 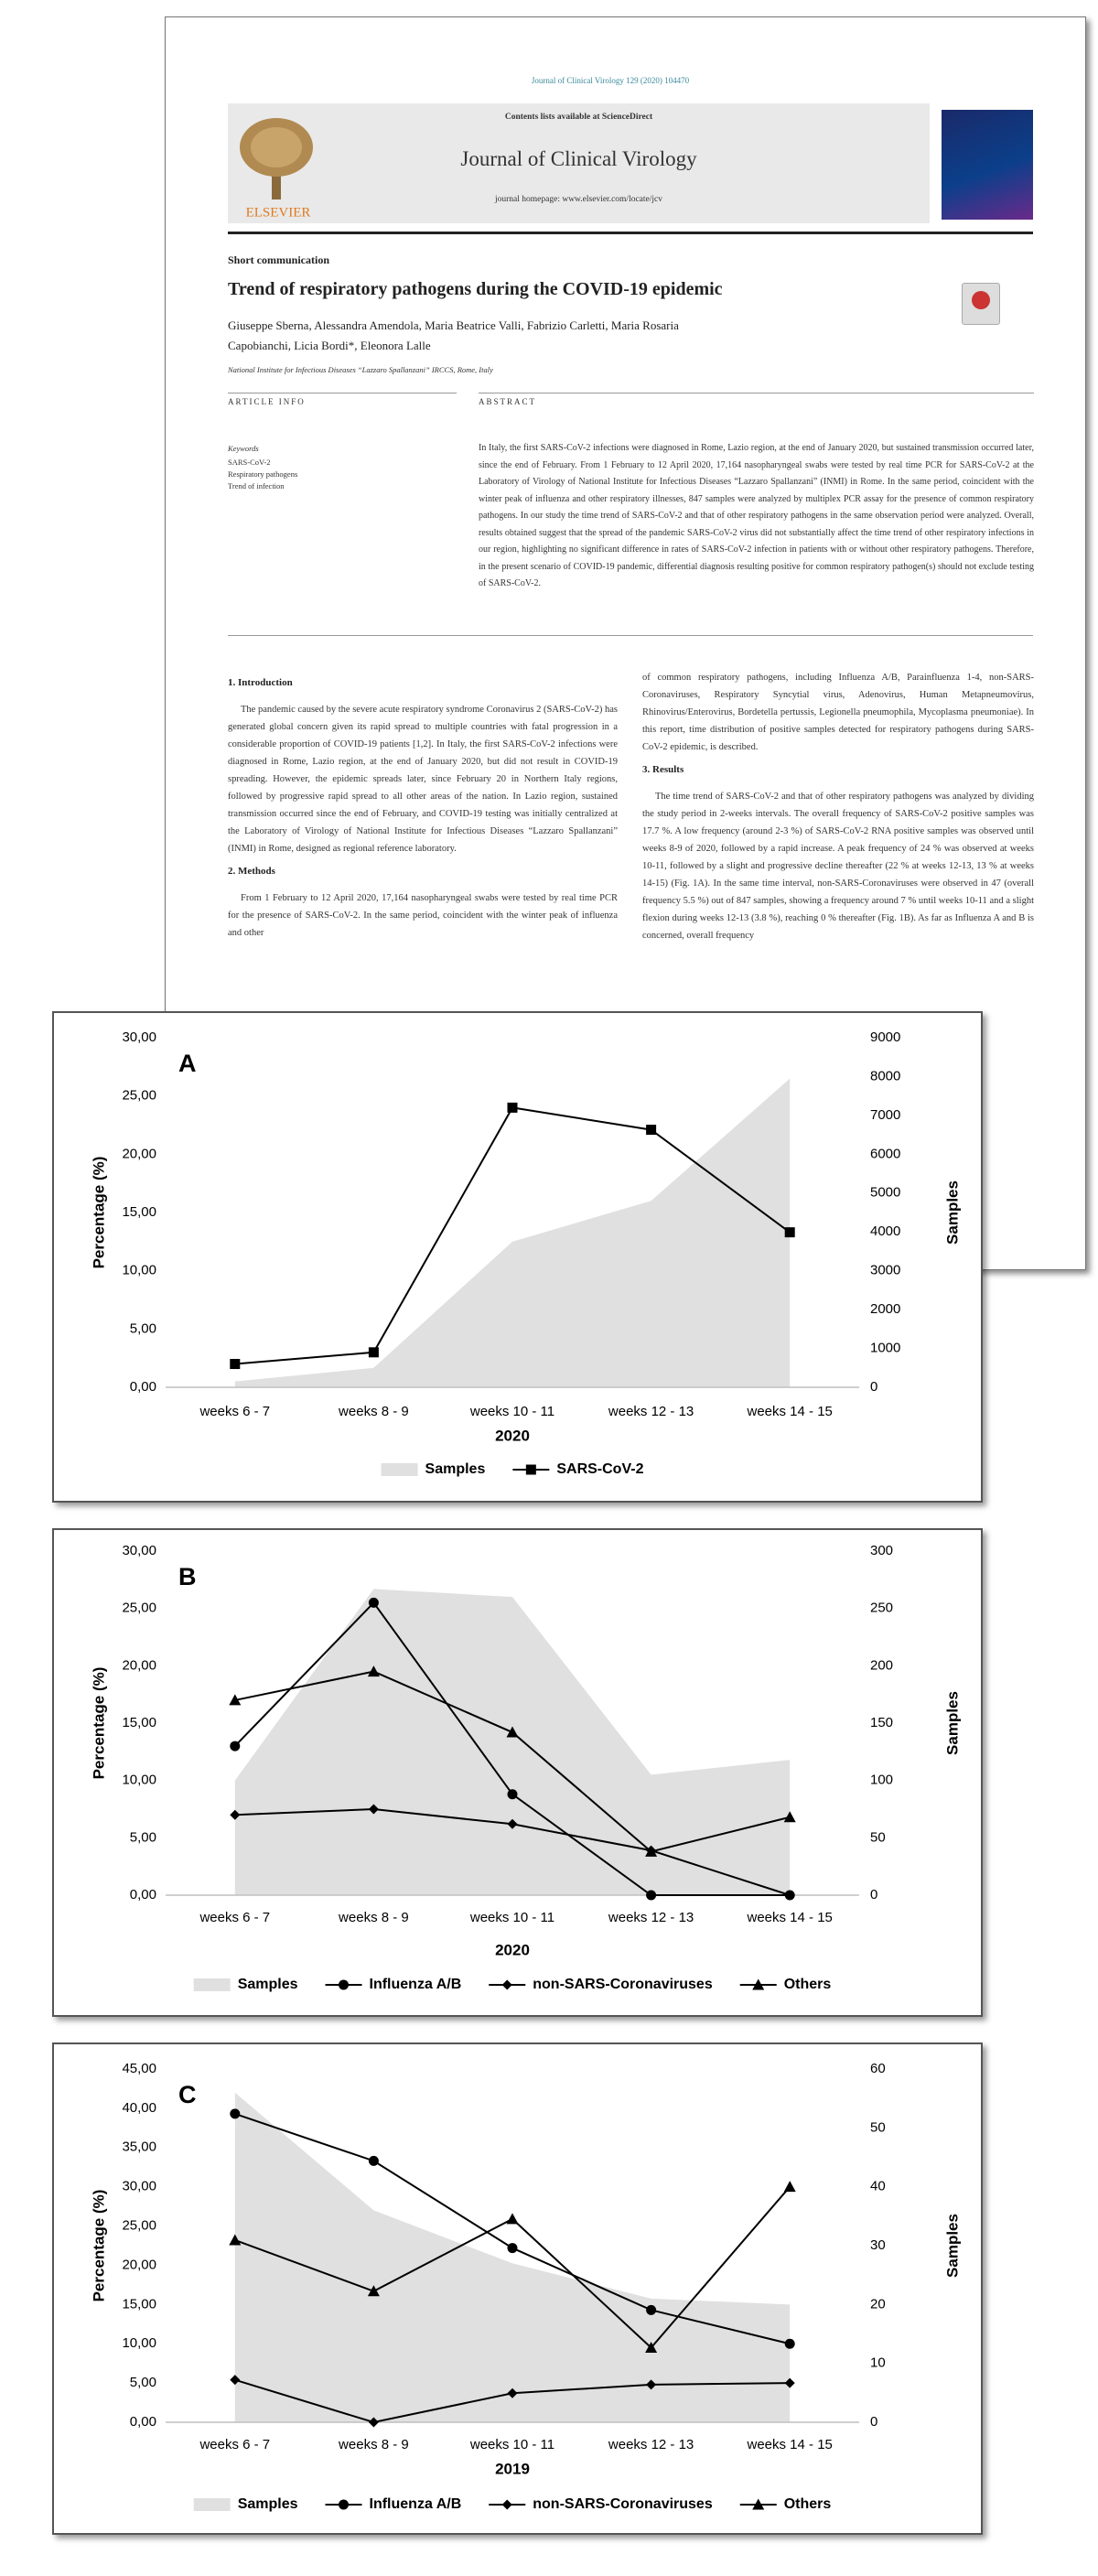 I want to click on publisher-logo: ELSEVIER, so click(x=277, y=169).